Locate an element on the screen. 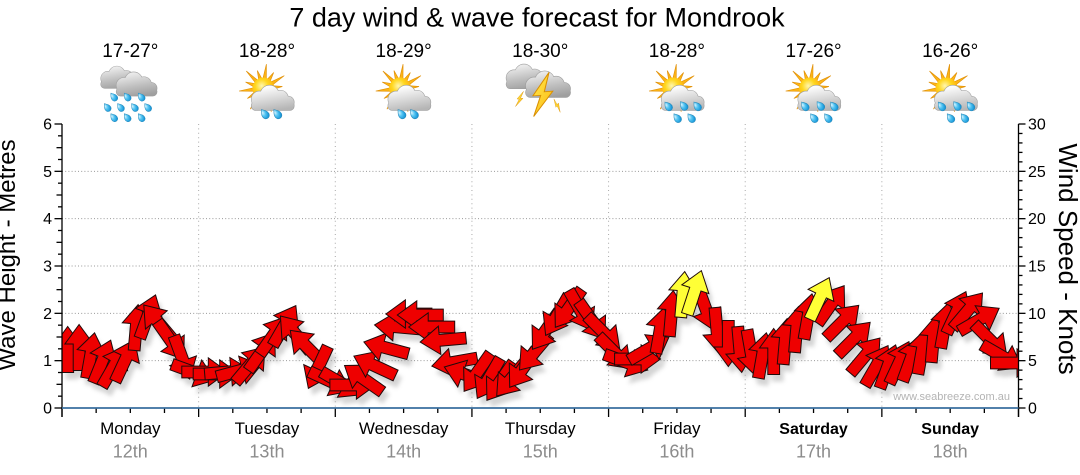 This screenshot has width=1080, height=475. svg-text: 30 is located at coordinates (1037, 125).